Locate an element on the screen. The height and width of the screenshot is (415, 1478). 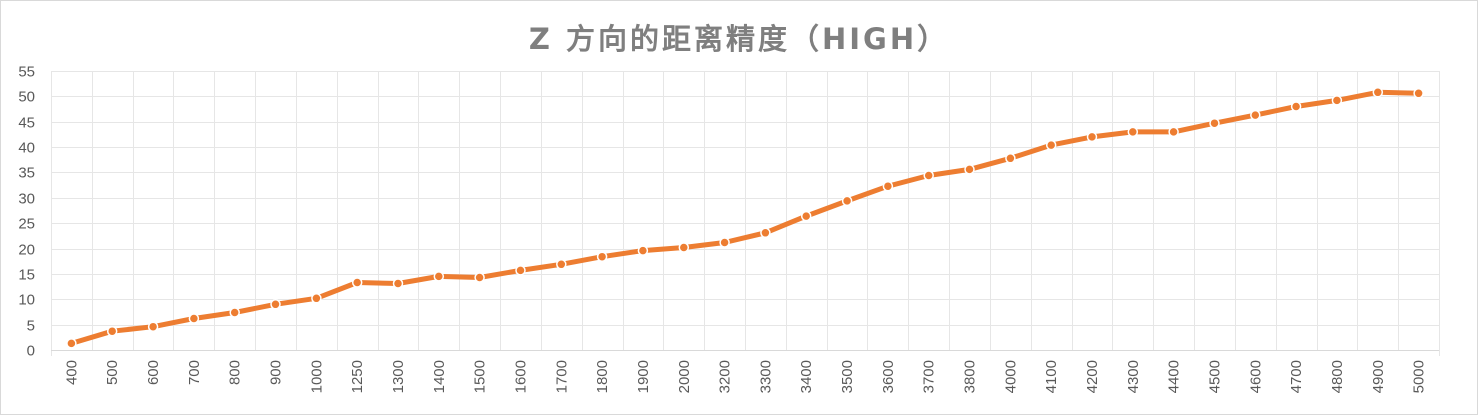
x-tick-label: 2000 is located at coordinates (684, 376).